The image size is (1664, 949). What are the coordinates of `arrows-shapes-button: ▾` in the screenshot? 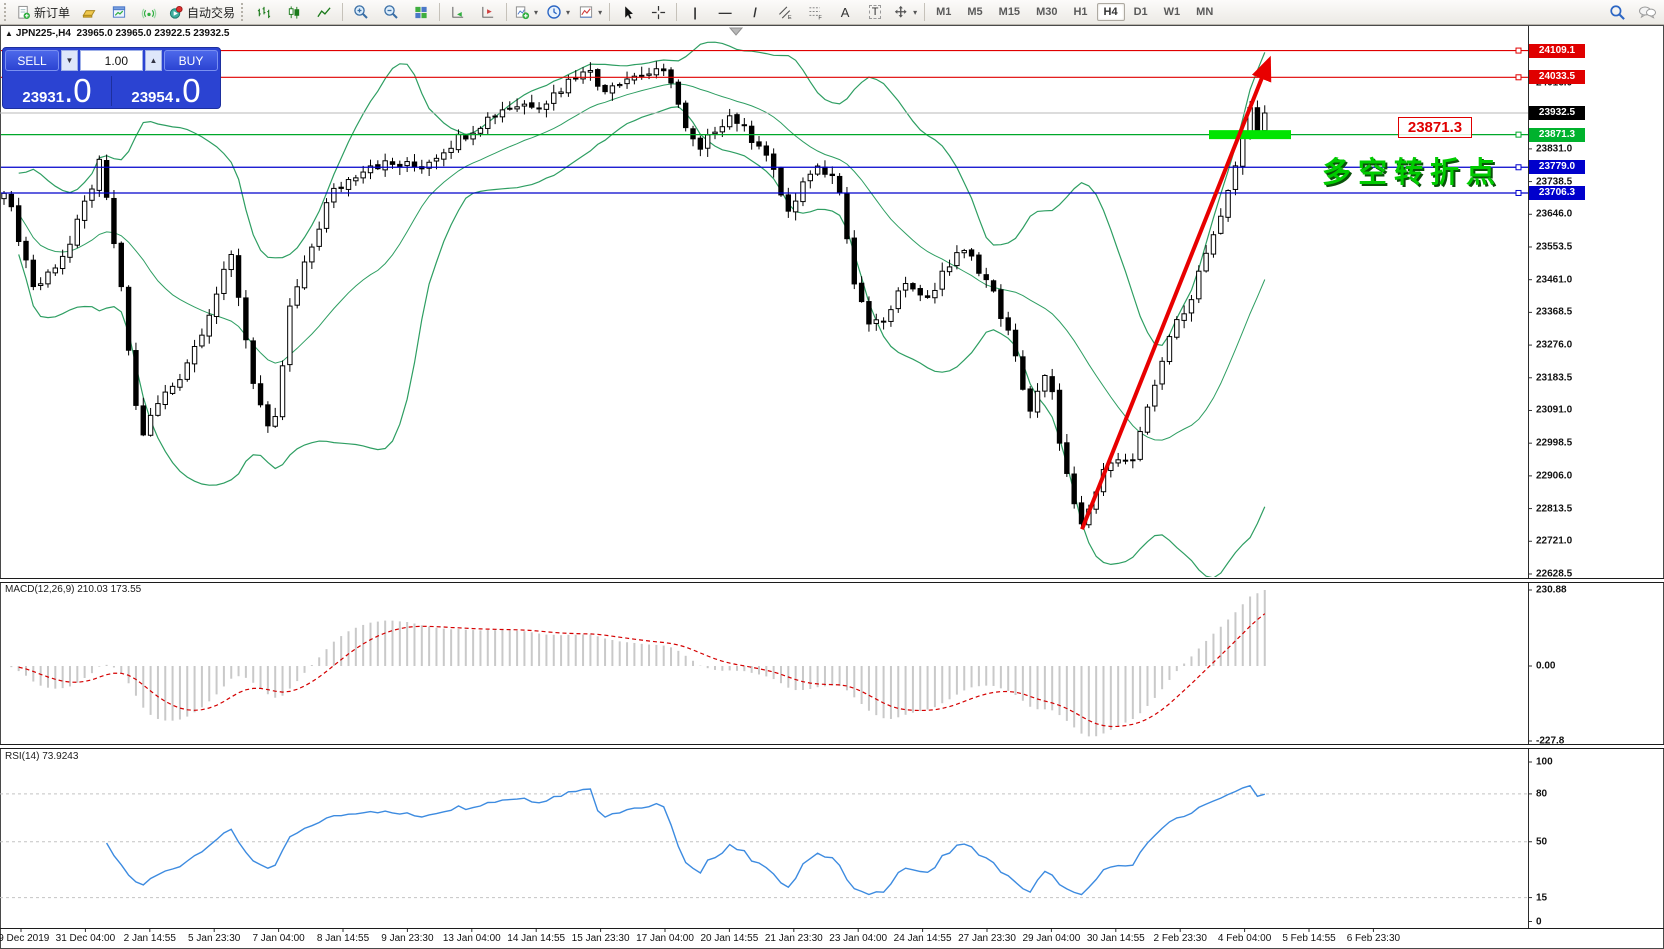 It's located at (905, 12).